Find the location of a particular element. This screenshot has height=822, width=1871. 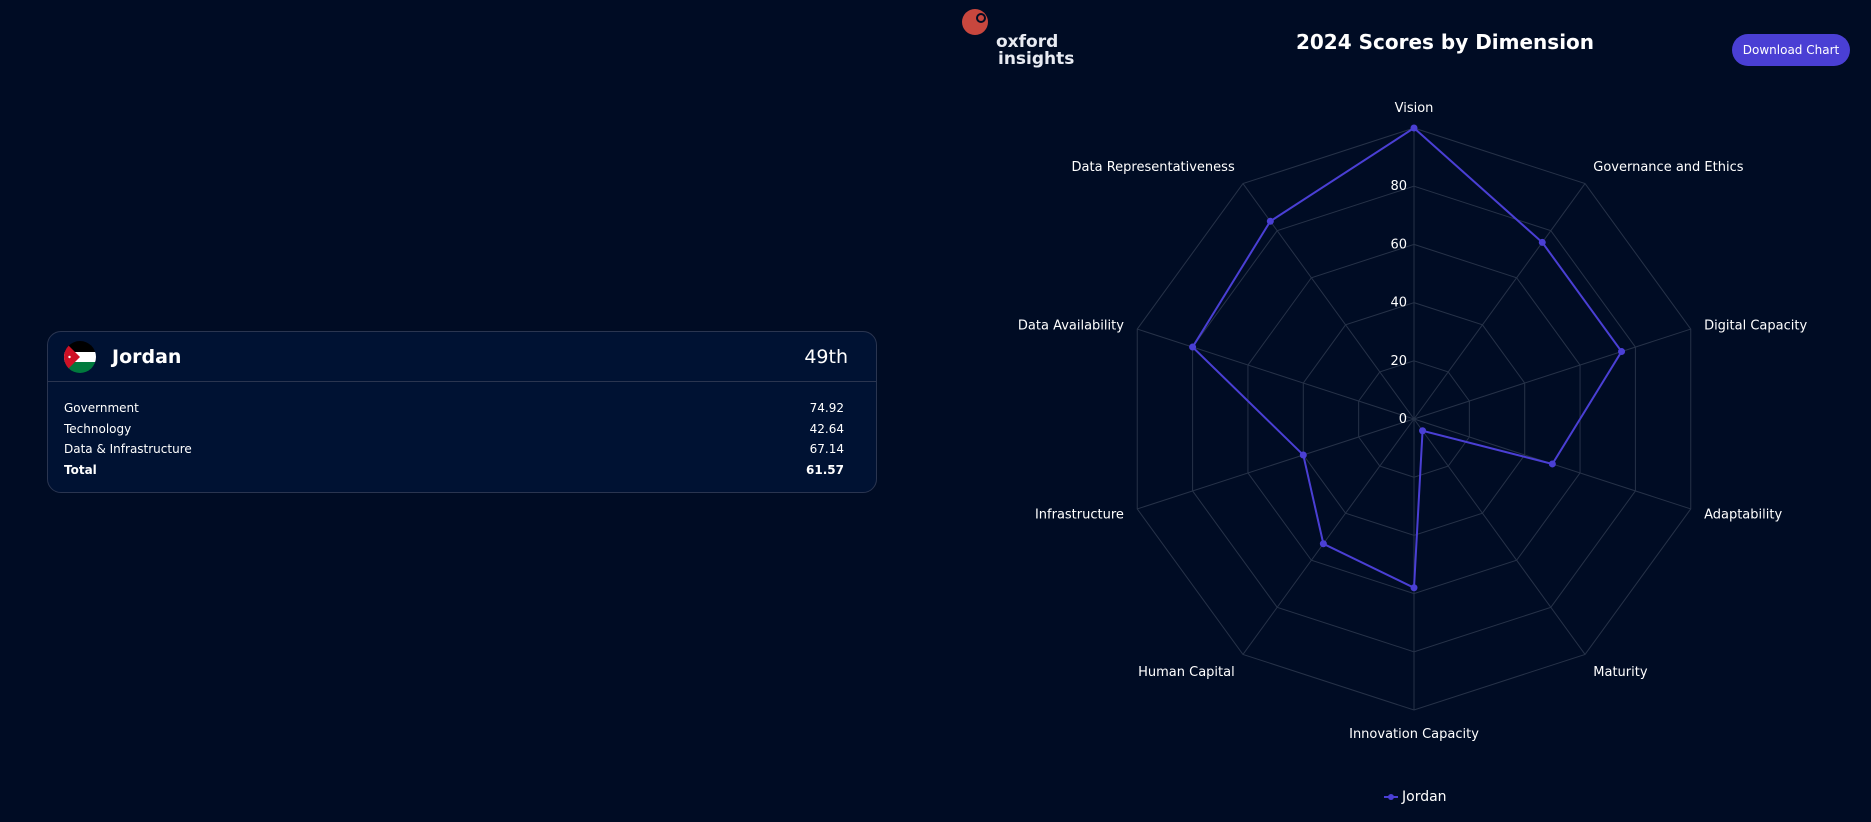

score-label: Data & Infrastructure is located at coordinates (128, 449).